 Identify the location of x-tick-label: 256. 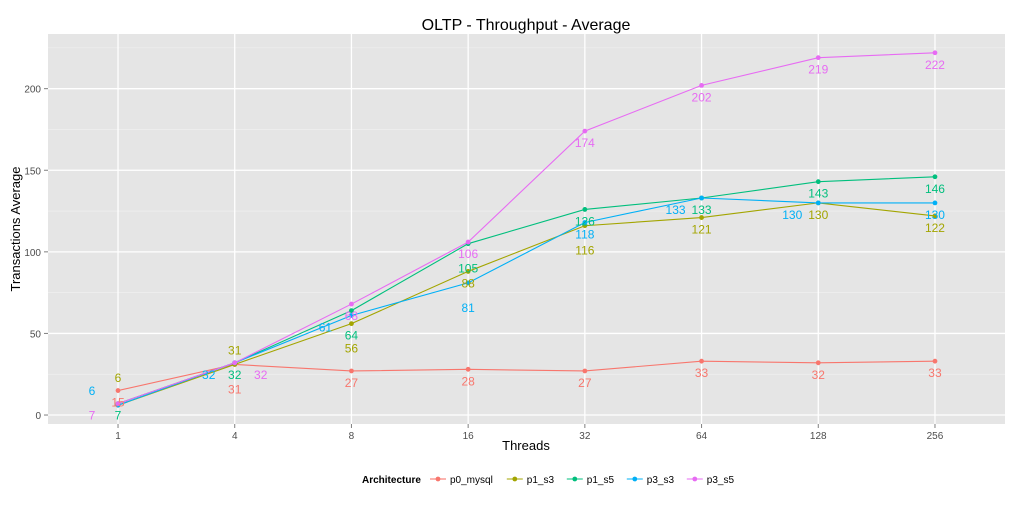
(935, 436).